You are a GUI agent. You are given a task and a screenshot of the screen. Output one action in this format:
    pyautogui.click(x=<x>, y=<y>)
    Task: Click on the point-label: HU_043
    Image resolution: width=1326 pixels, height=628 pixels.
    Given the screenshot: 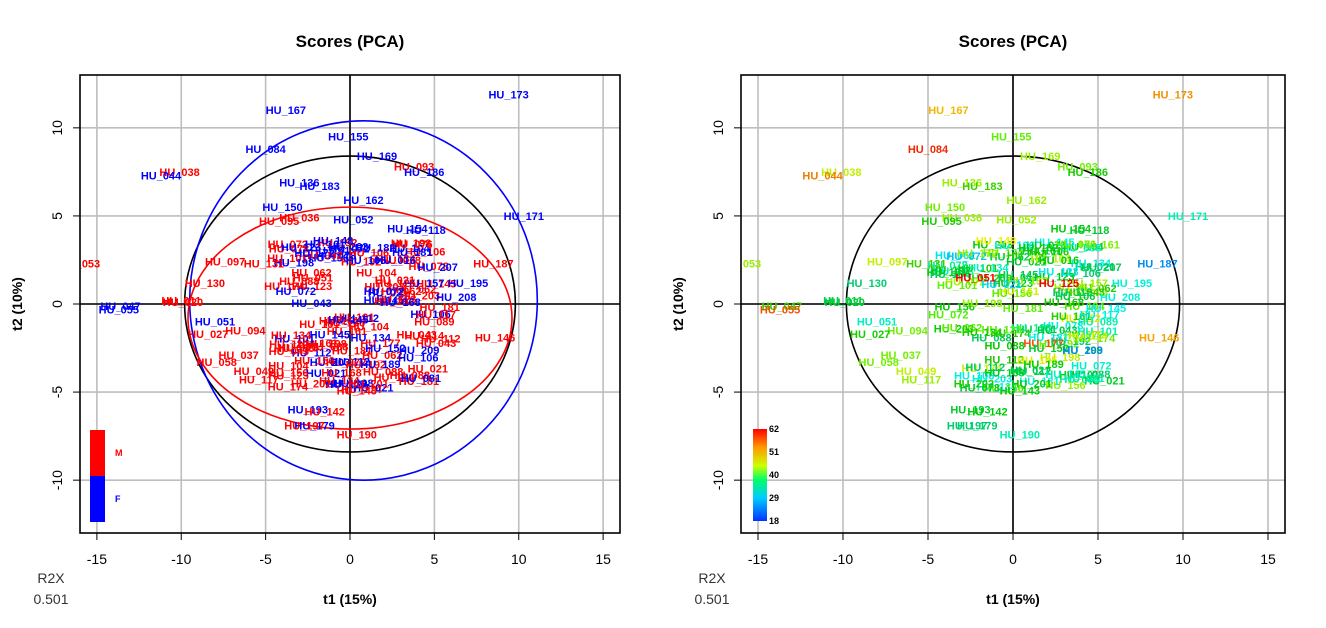 What is the action you would take?
    pyautogui.click(x=1057, y=331)
    